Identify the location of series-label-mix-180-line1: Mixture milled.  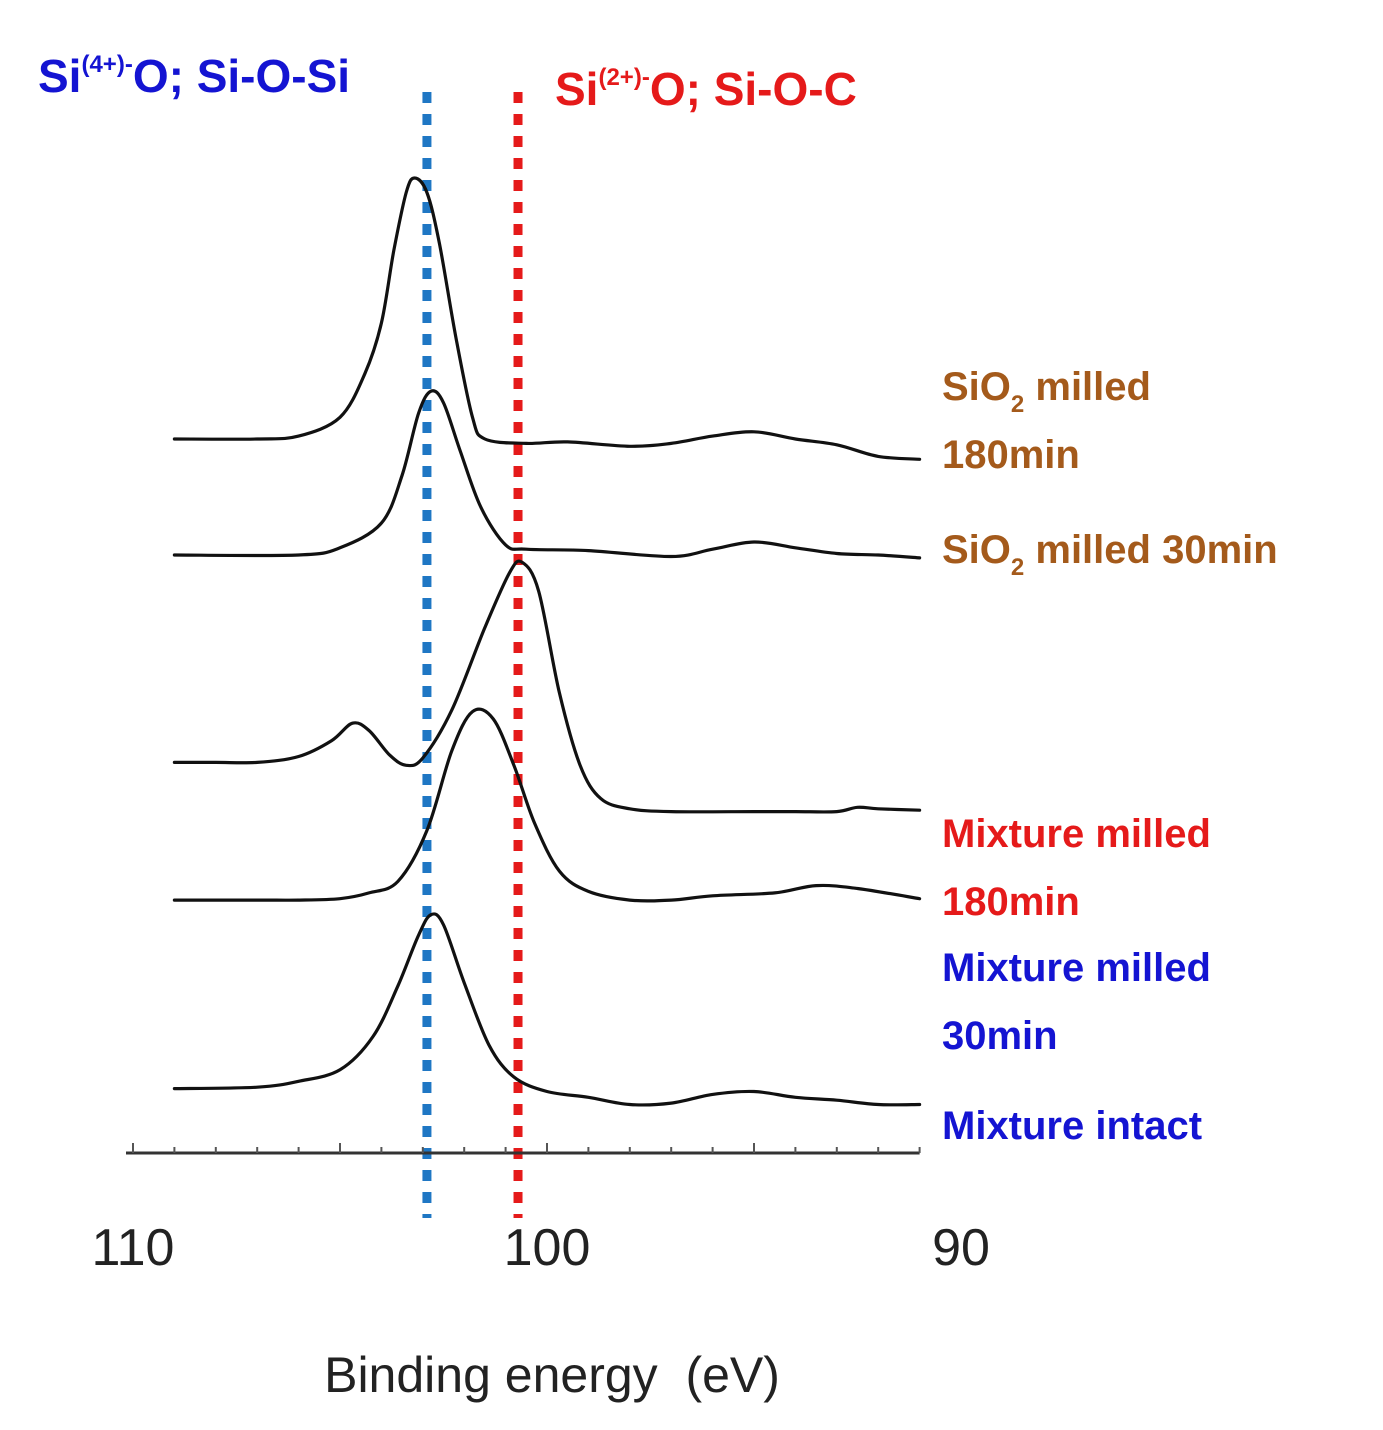
(1076, 834).